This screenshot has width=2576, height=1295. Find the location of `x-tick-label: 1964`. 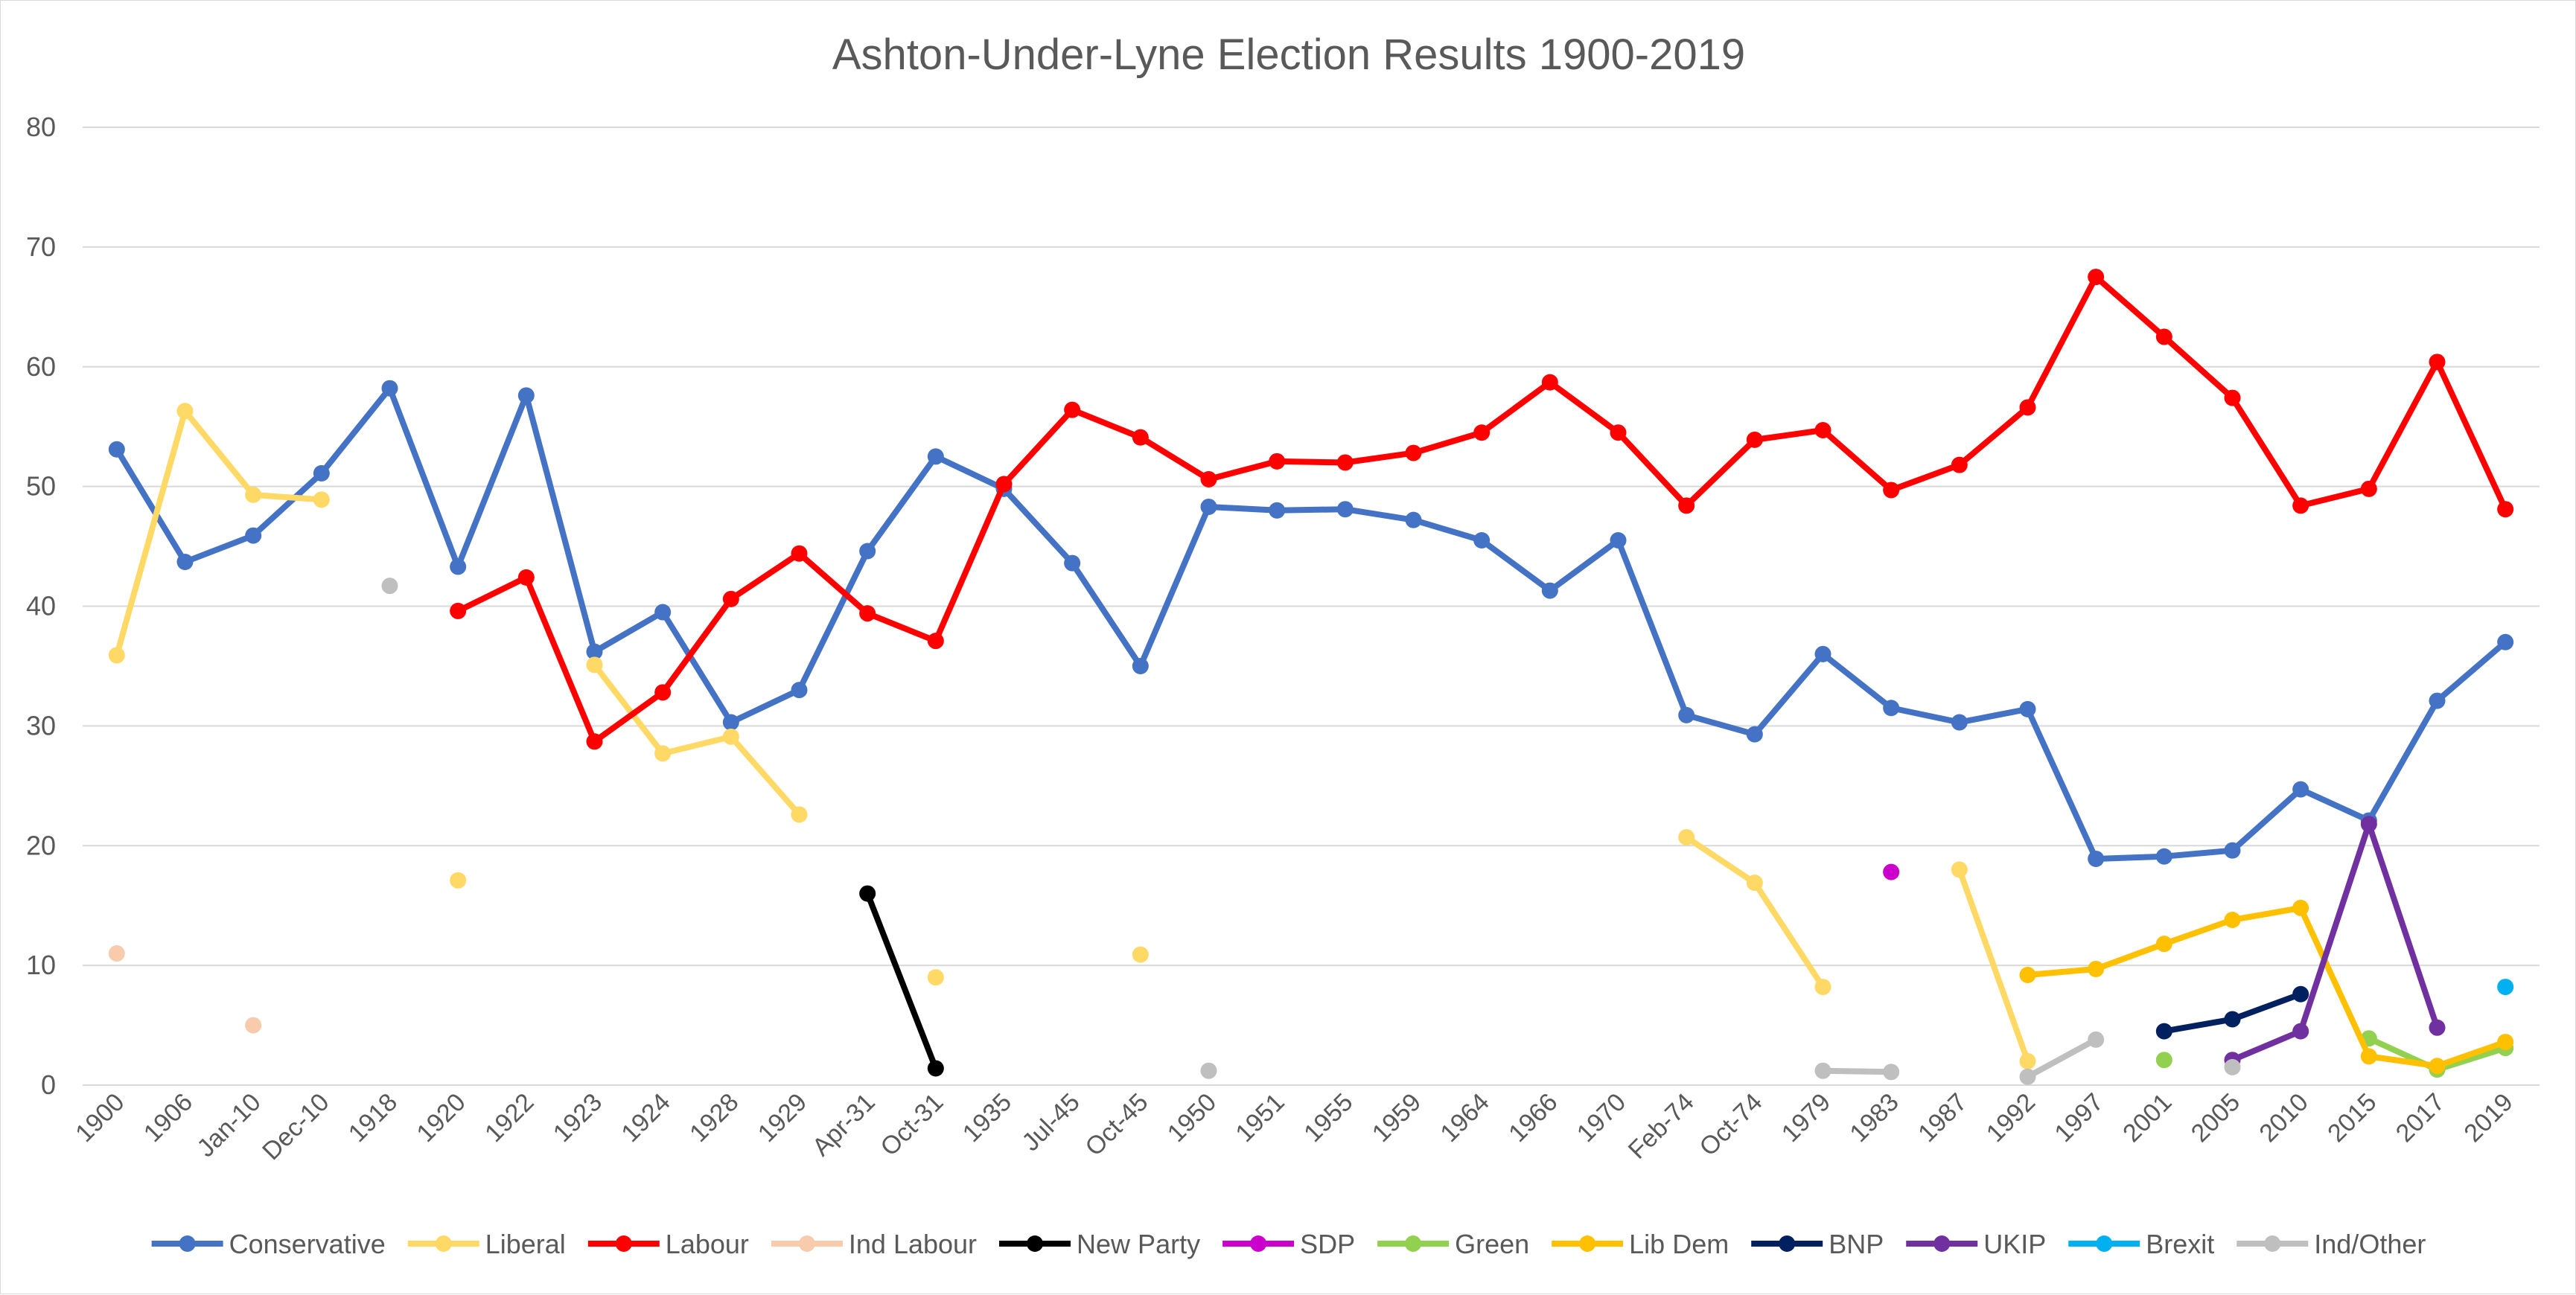

x-tick-label: 1964 is located at coordinates (1464, 1118).